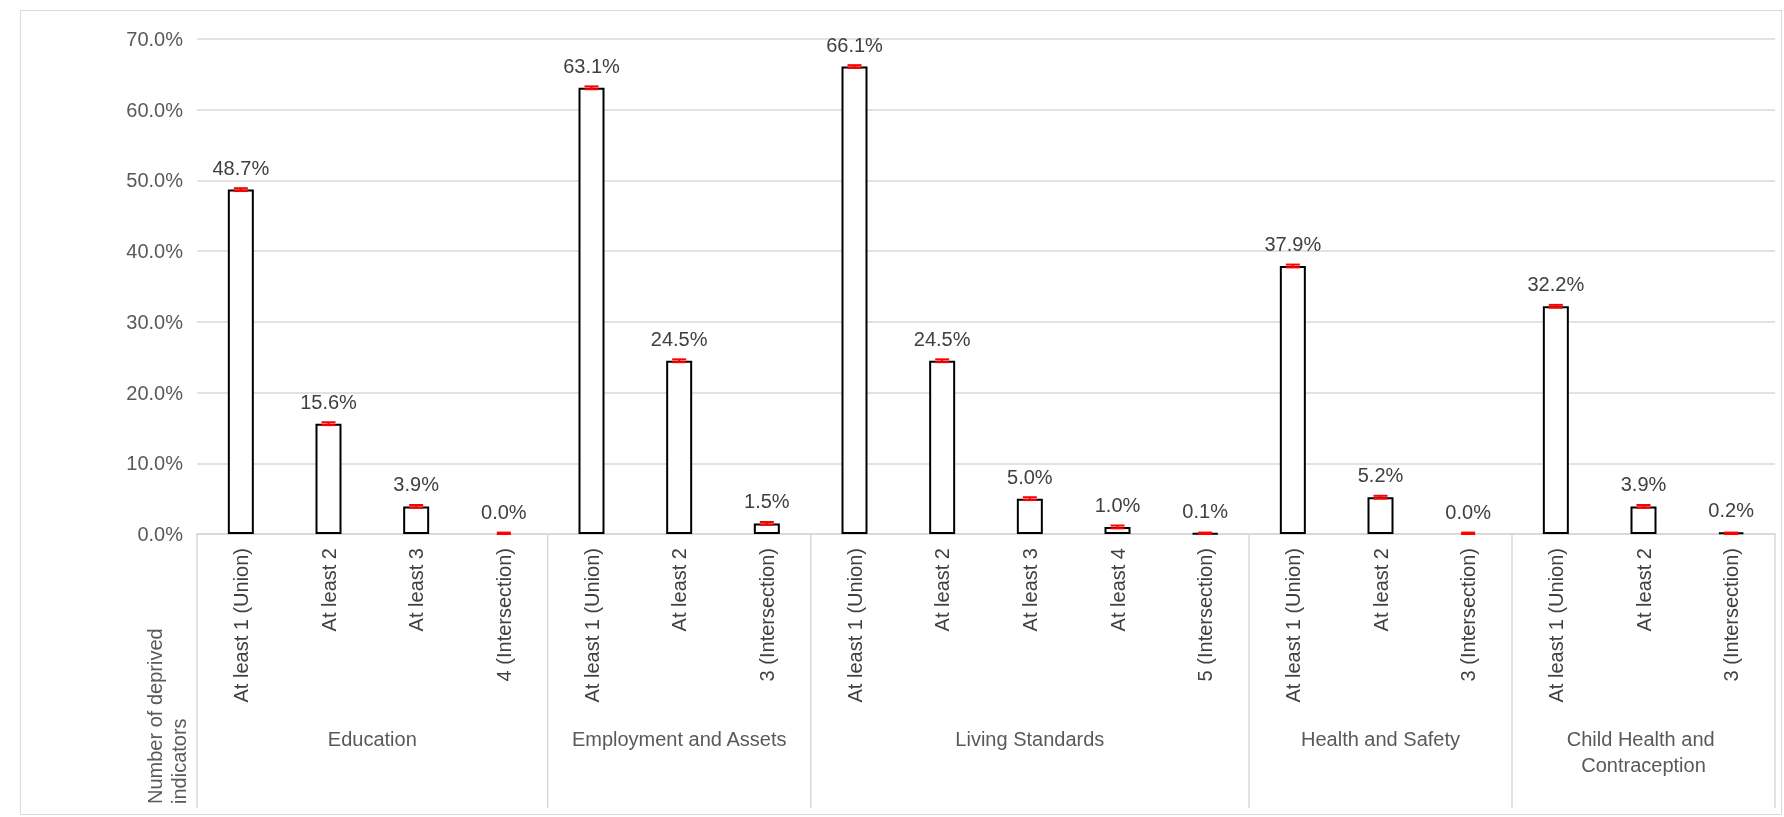 This screenshot has width=1784, height=817. What do you see at coordinates (1030, 739) in the screenshot?
I see `text: Living Standards` at bounding box center [1030, 739].